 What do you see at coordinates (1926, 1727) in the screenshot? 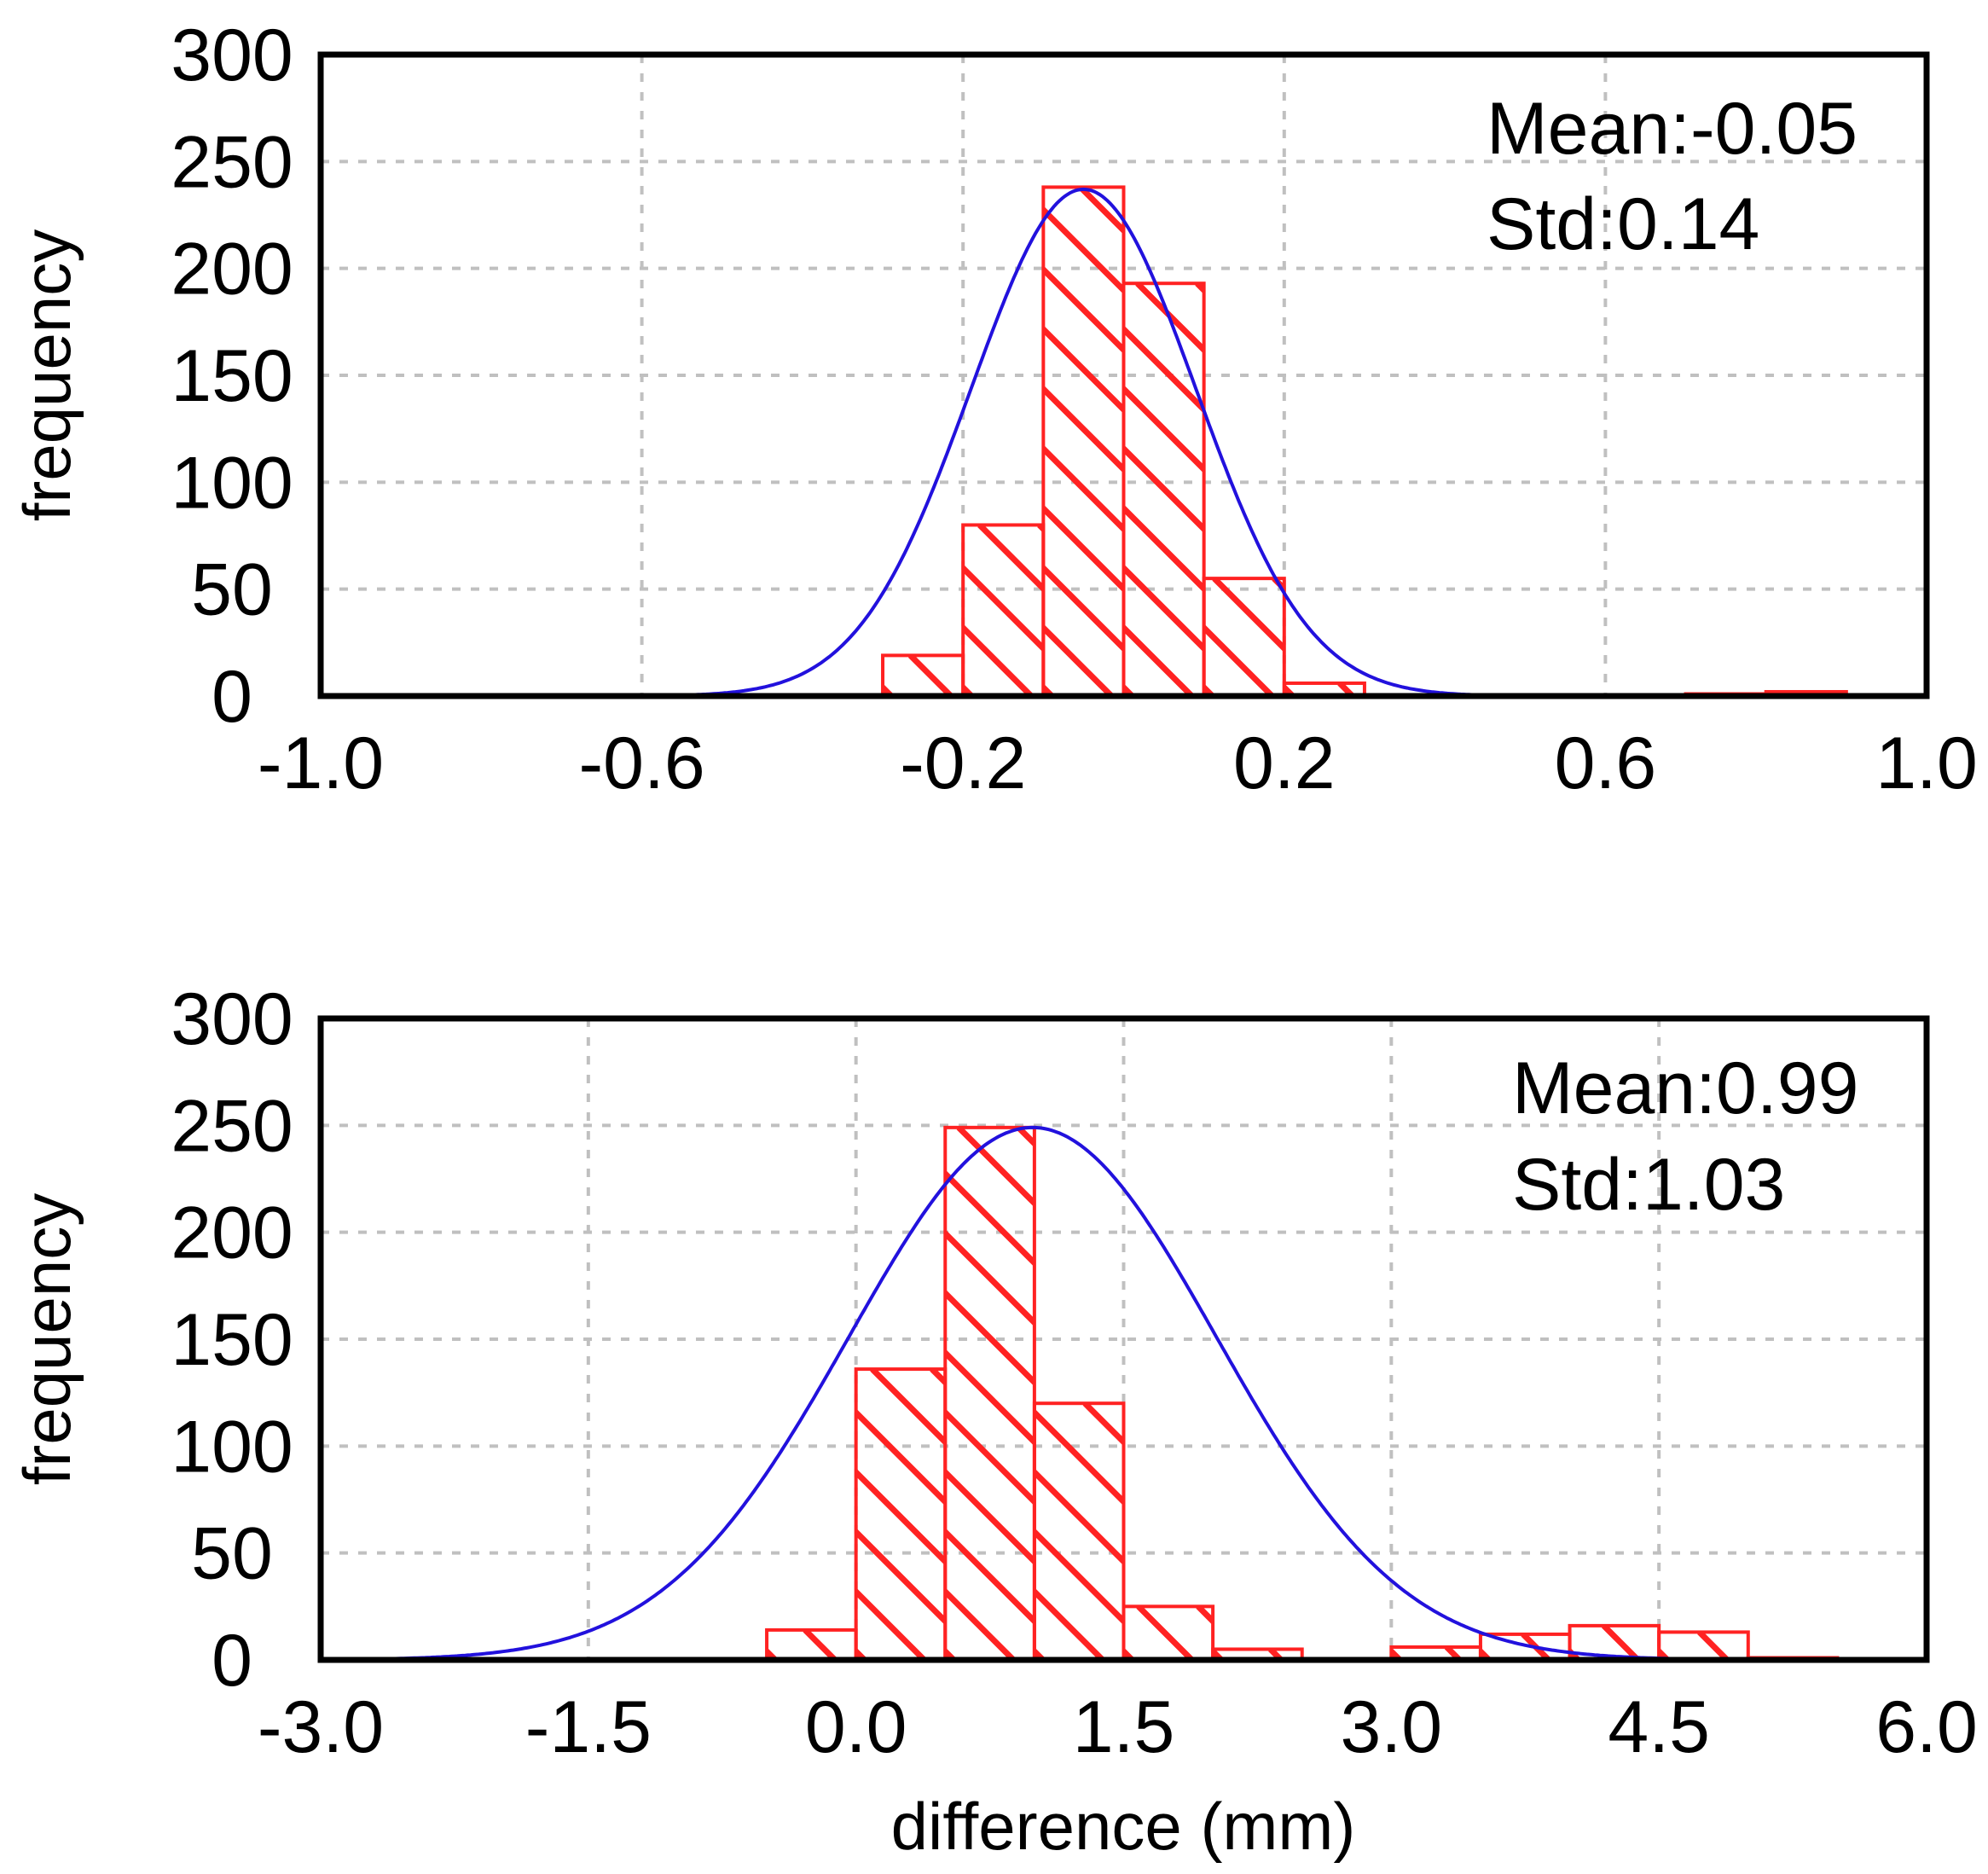
I see `x-tick-label: 6.0` at bounding box center [1926, 1727].